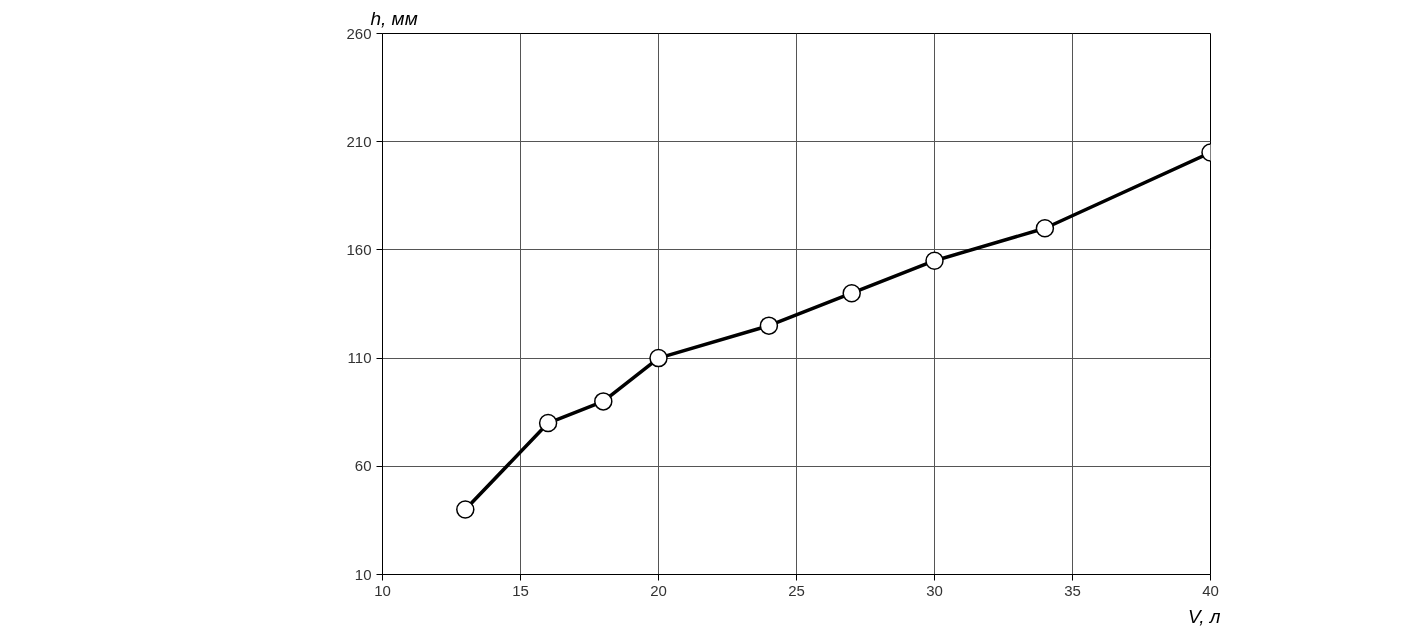  Describe the element at coordinates (1210, 590) in the screenshot. I see `x-tick-label: 40` at that location.